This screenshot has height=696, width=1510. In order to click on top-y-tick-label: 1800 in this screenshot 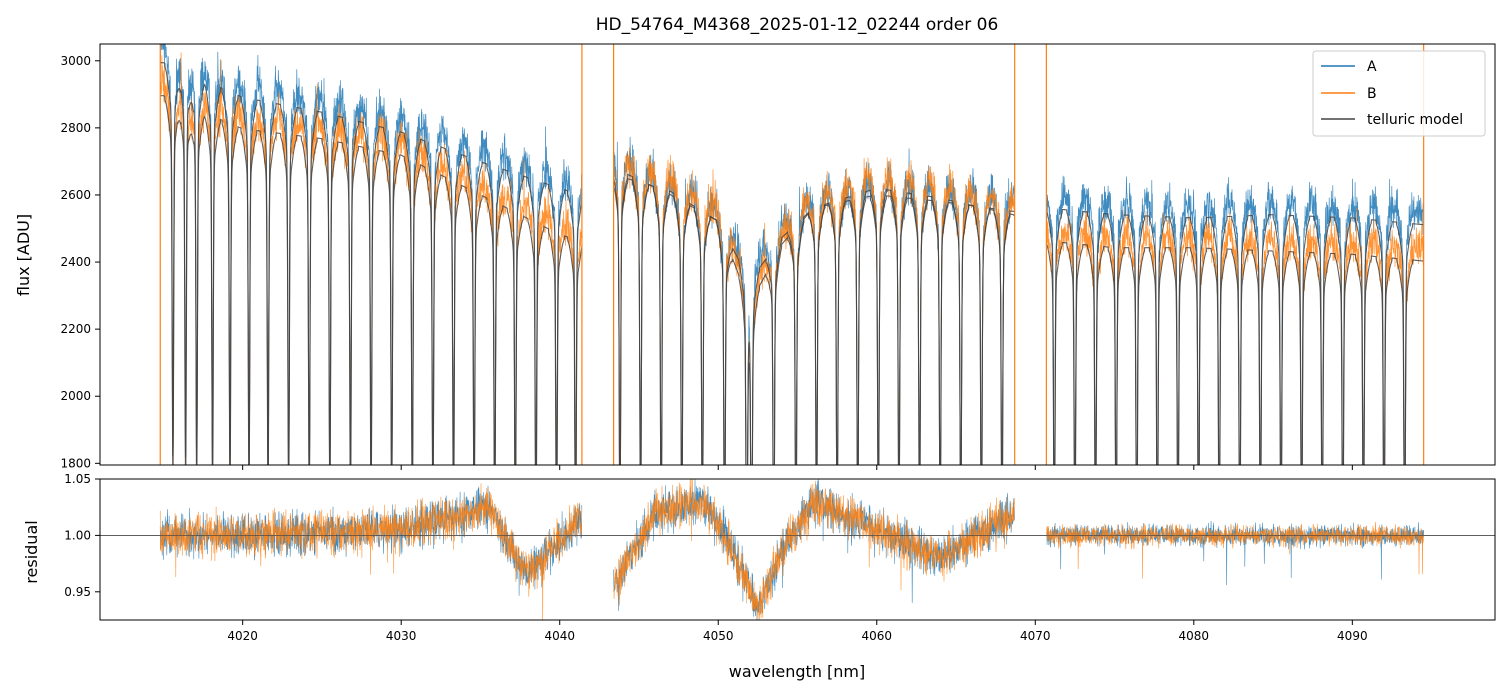, I will do `click(75, 463)`.